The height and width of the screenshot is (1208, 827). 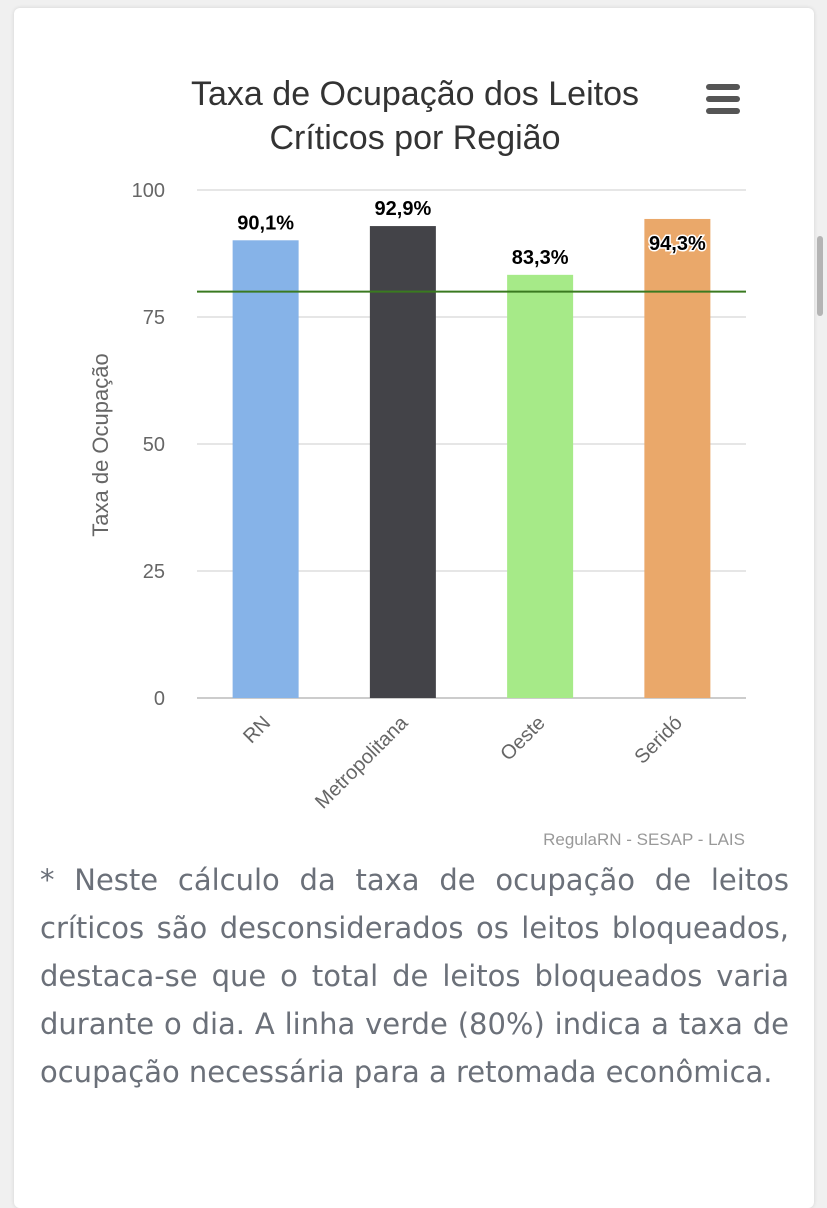 I want to click on y-tick-label: 0, so click(x=159, y=699).